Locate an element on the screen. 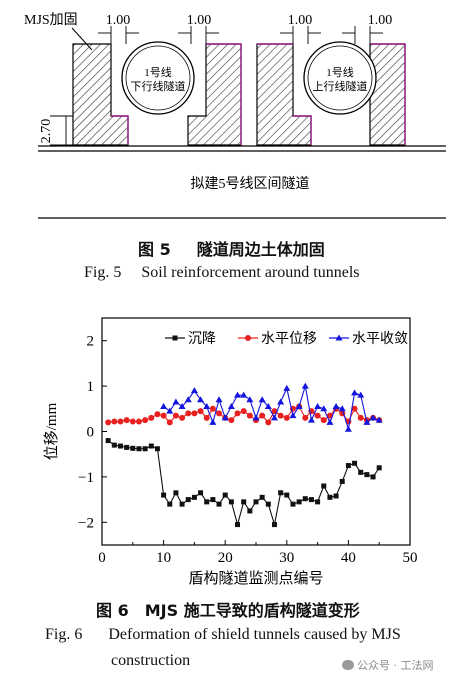 The height and width of the screenshot is (681, 460). tunnel-right-line2: 上行线隧道 is located at coordinates (340, 86).